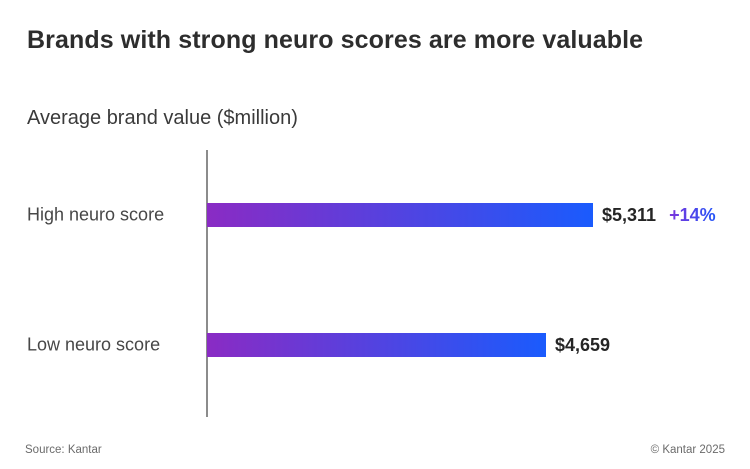  What do you see at coordinates (629, 214) in the screenshot?
I see `value-label-high-neuro: $5,311` at bounding box center [629, 214].